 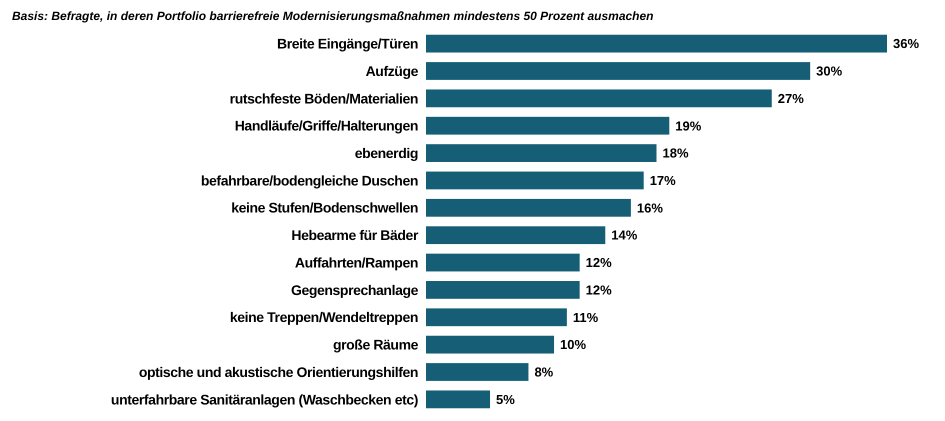 What do you see at coordinates (585, 317) in the screenshot?
I see `data-label: 11%` at bounding box center [585, 317].